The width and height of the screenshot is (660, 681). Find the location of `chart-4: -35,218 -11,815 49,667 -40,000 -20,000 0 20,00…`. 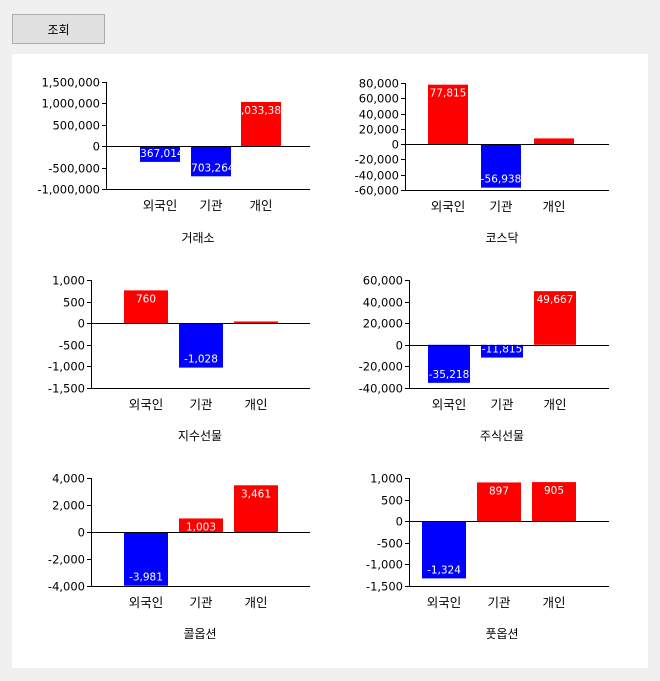

chart-4: -35,218 -11,815 49,667 -40,000 -20,000 0 20,00… is located at coordinates (484, 358).